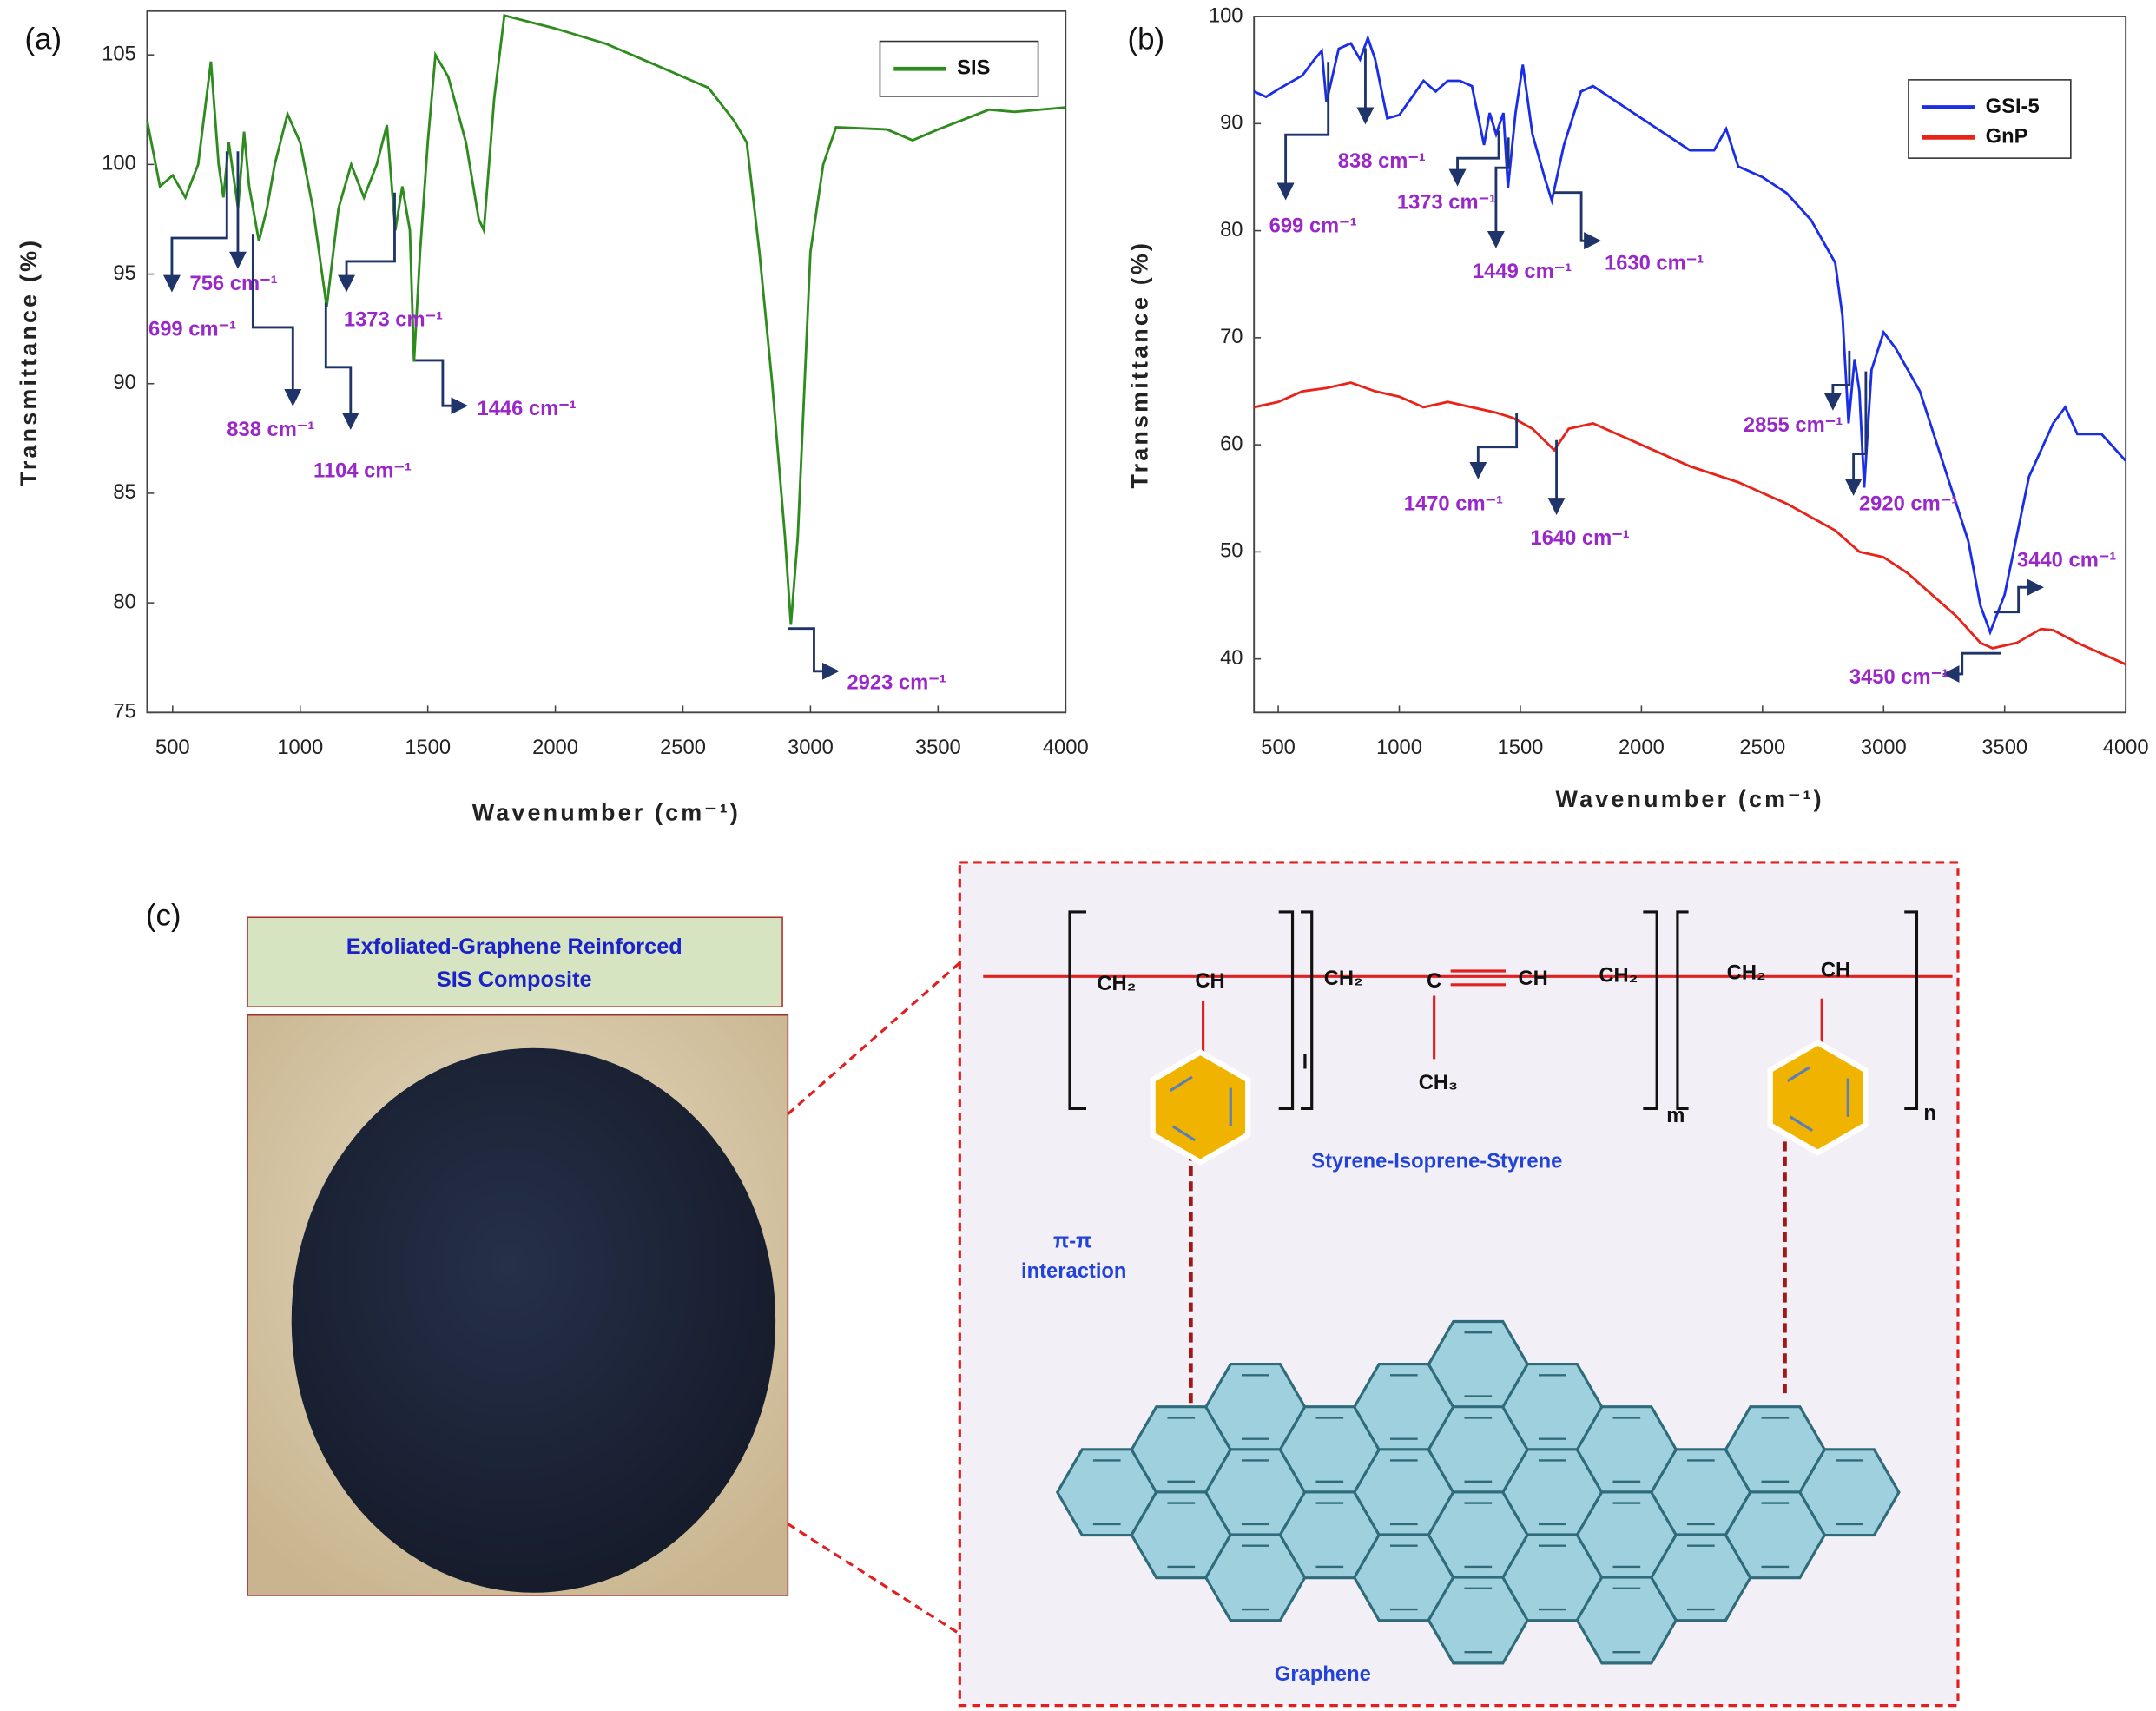 Image resolution: width=2156 pixels, height=1711 pixels. I want to click on panel-label: (b), so click(1146, 39).